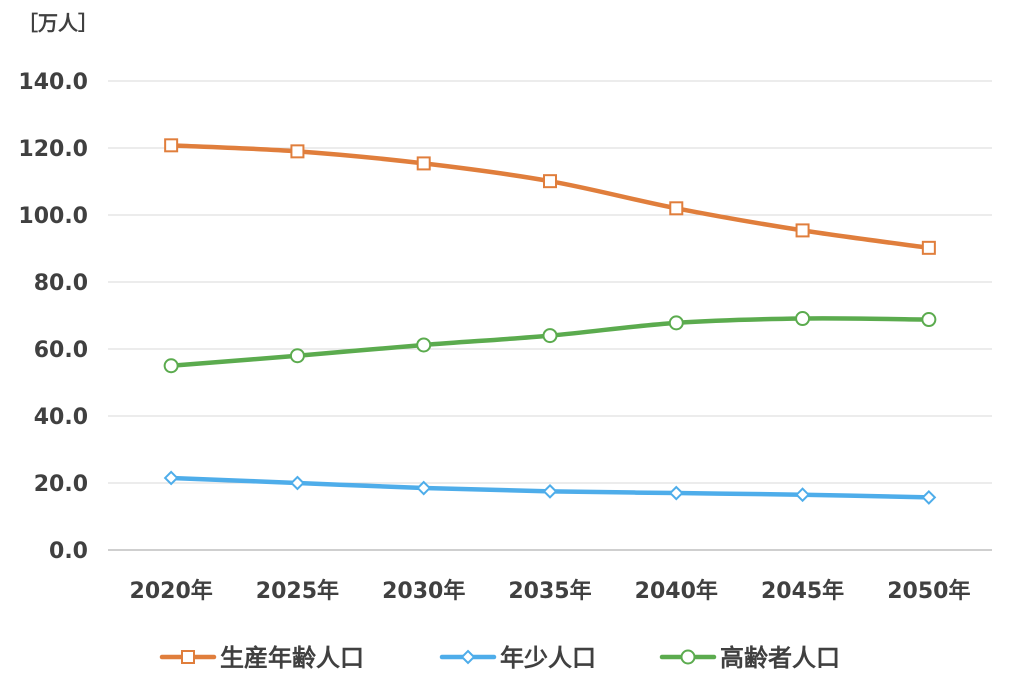  I want to click on y-axis-unit-label: ［万人］, so click(58, 23).